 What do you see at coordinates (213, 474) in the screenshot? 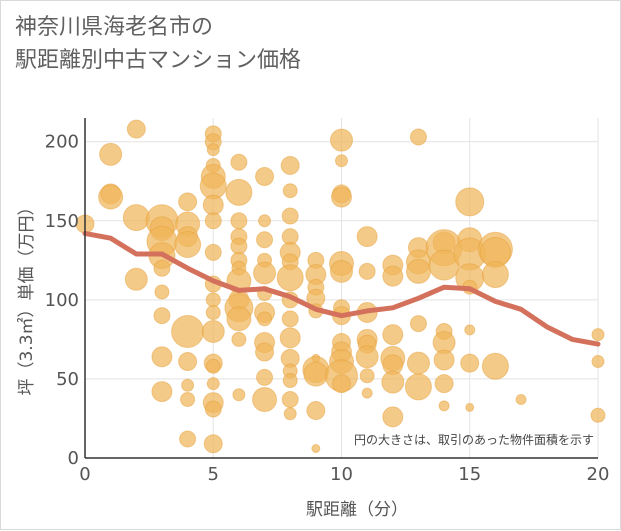
I see `x-tick-label: 5` at bounding box center [213, 474].